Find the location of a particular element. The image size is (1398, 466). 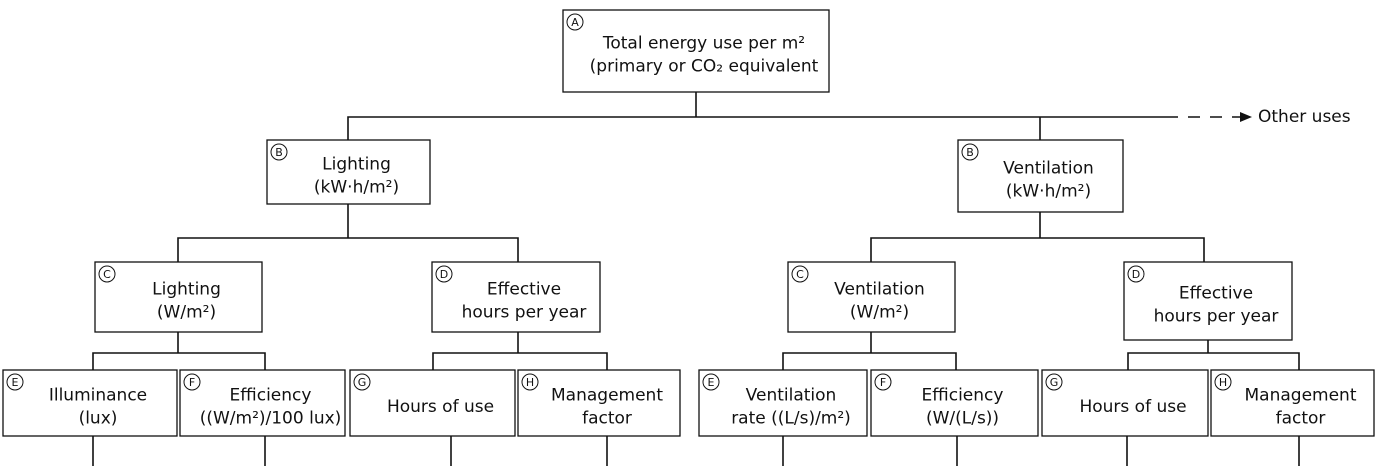

node-text: (W/(L/s)) is located at coordinates (962, 419).